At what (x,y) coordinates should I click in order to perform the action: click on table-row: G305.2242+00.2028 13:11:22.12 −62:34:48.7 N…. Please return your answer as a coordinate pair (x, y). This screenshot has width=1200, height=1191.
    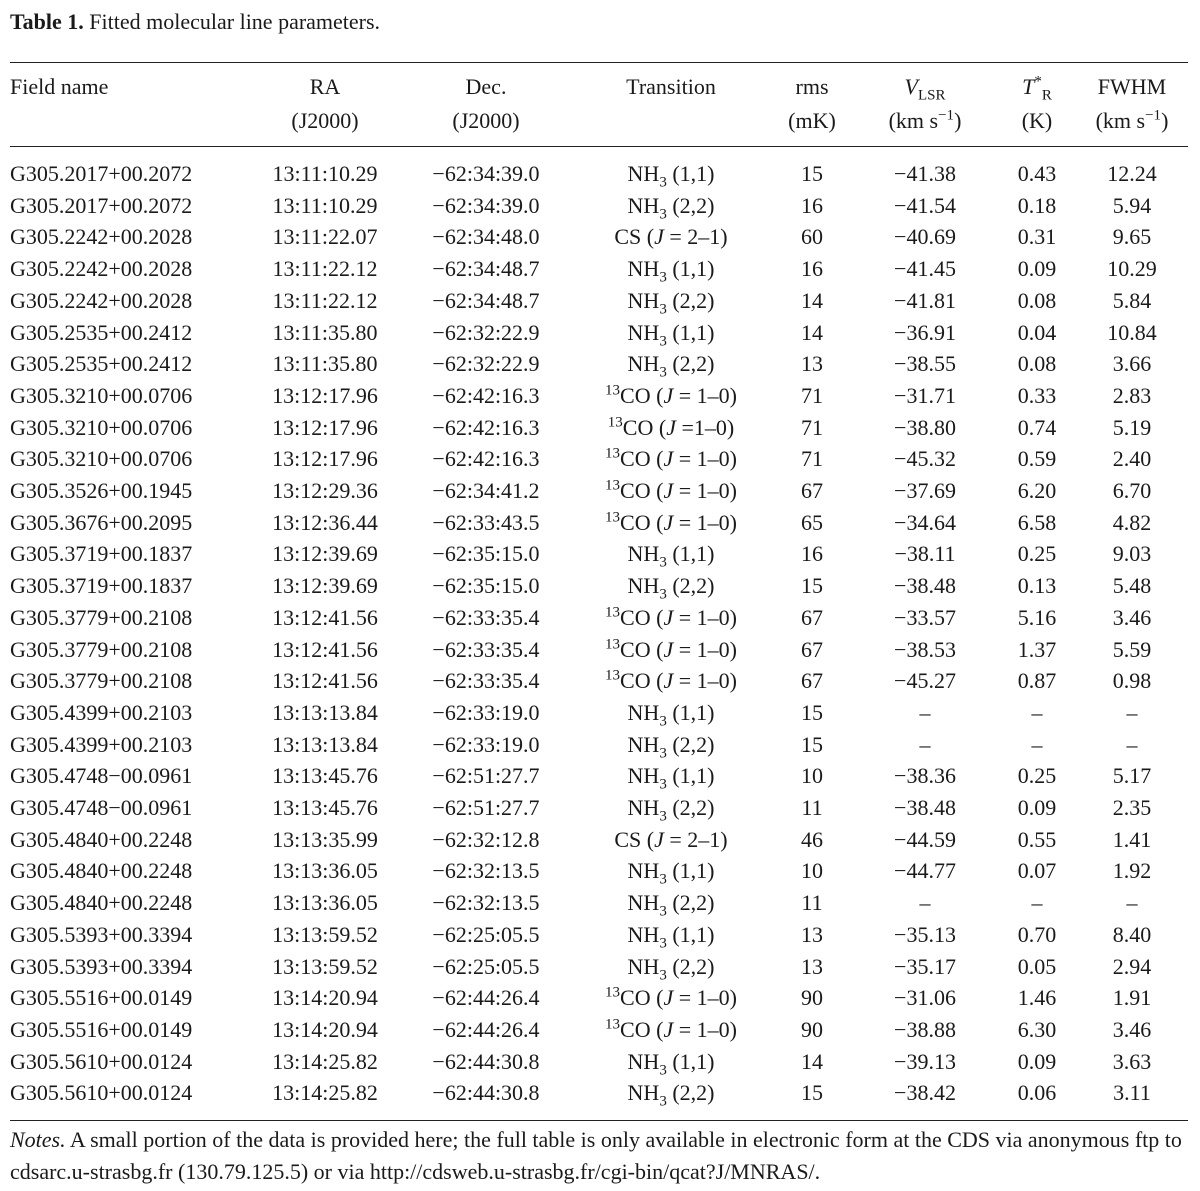
    Looking at the image, I should click on (599, 269).